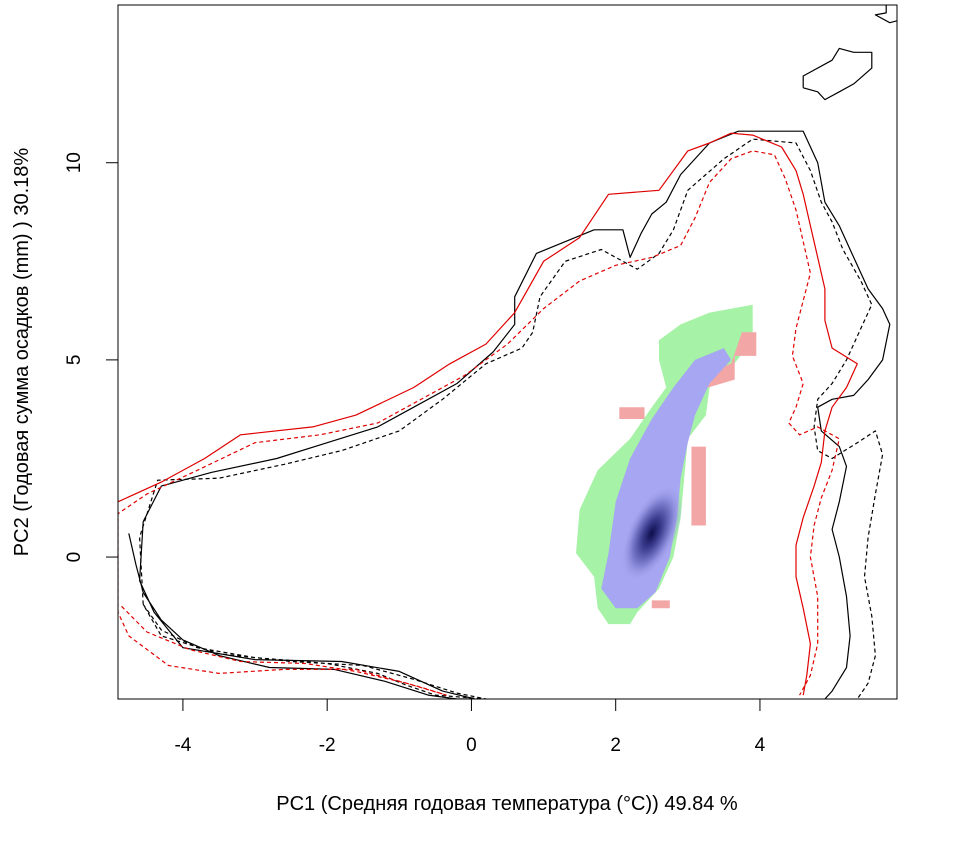 This screenshot has height=846, width=960. I want to click on y-tick-label: 5, so click(74, 360).